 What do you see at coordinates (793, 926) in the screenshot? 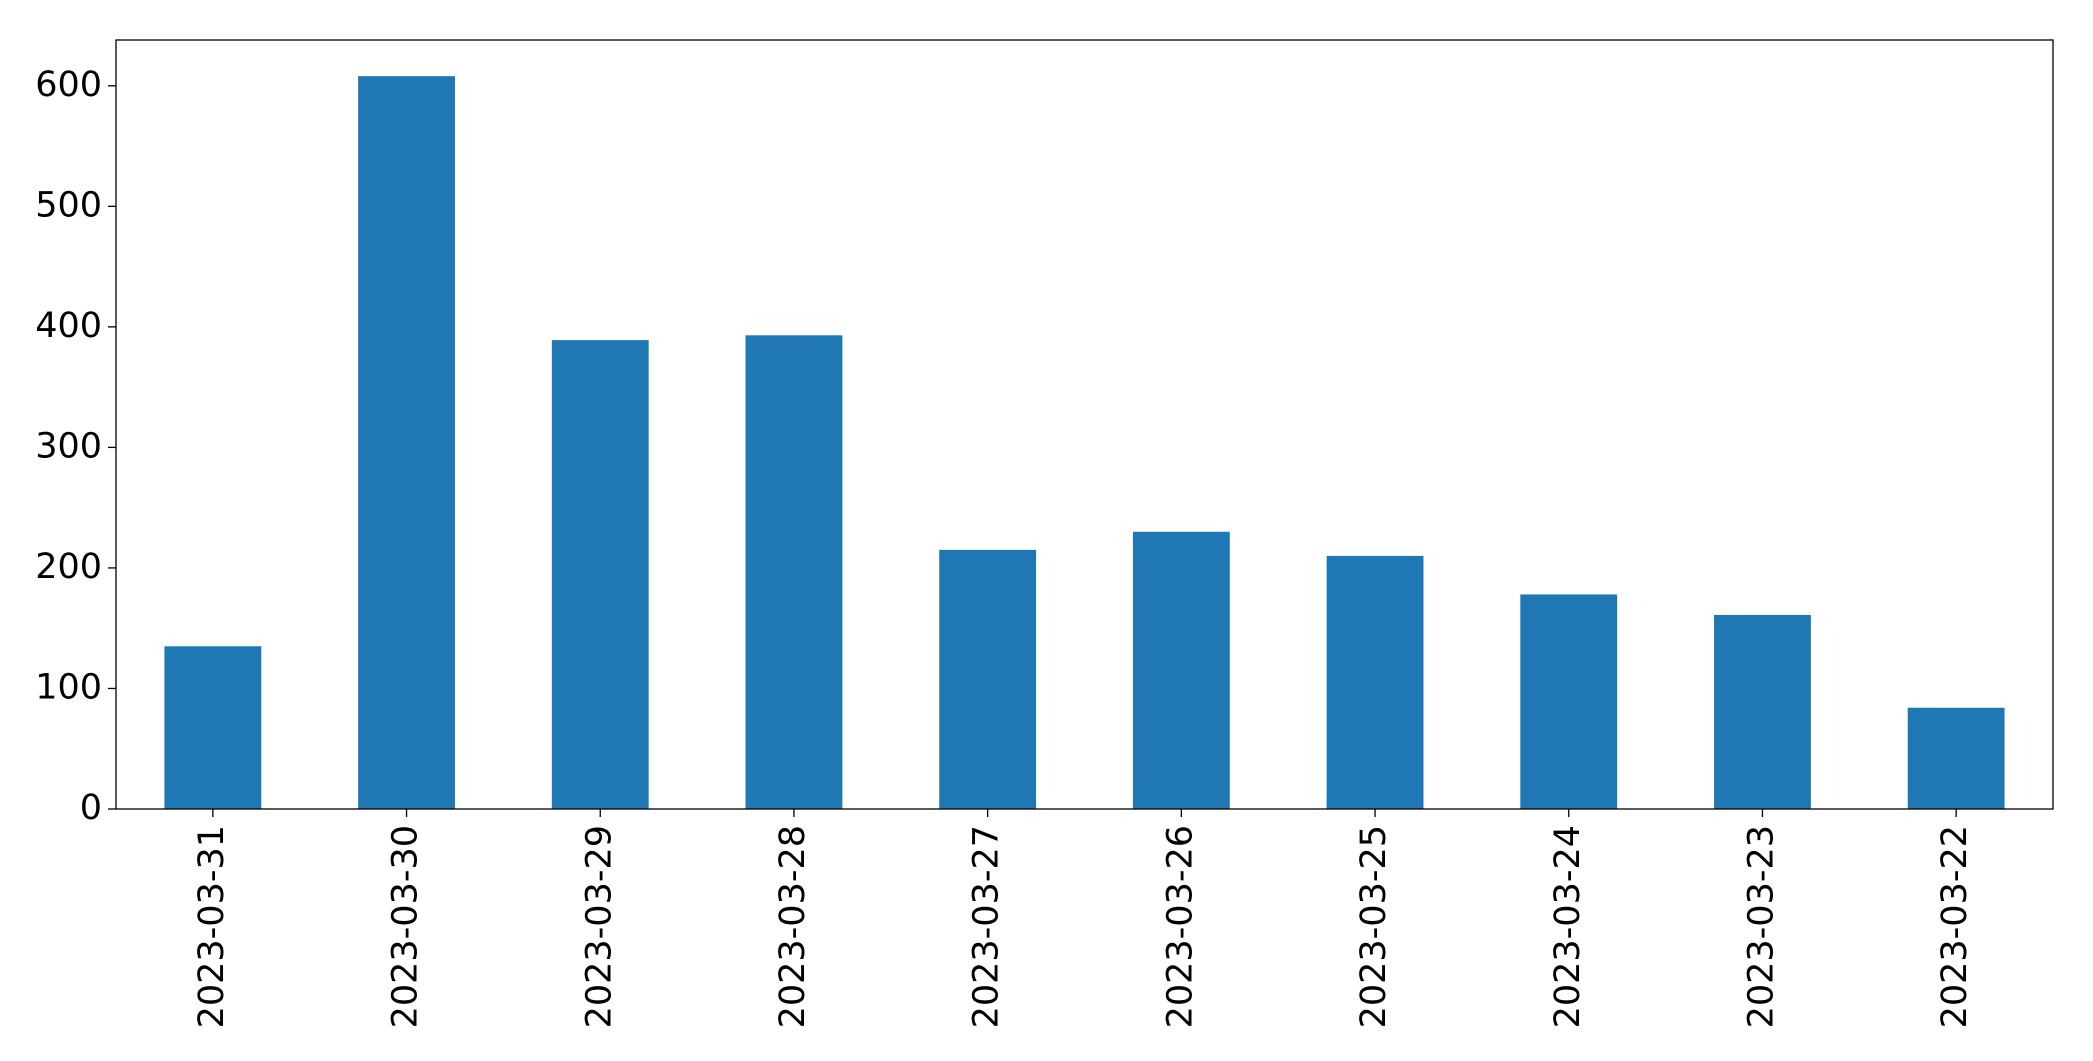
I see `x-tick-label: 2023-03-28` at bounding box center [793, 926].